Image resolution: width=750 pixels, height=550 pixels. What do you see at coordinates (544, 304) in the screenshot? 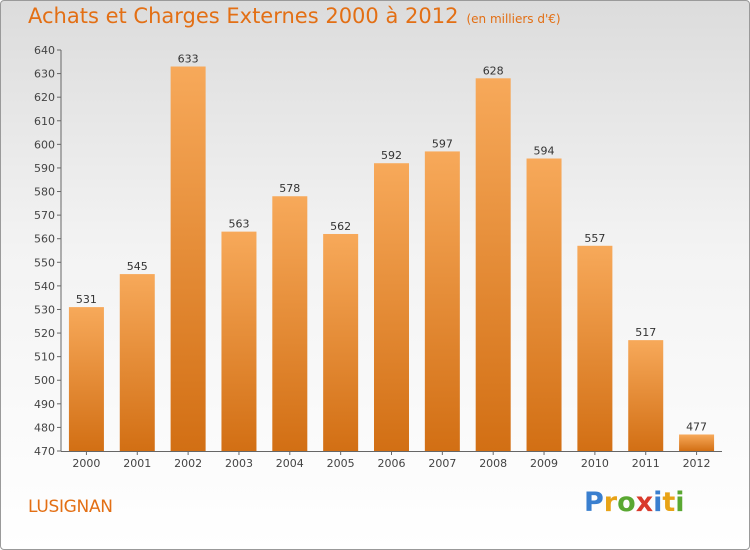
I see `bar-2009` at bounding box center [544, 304].